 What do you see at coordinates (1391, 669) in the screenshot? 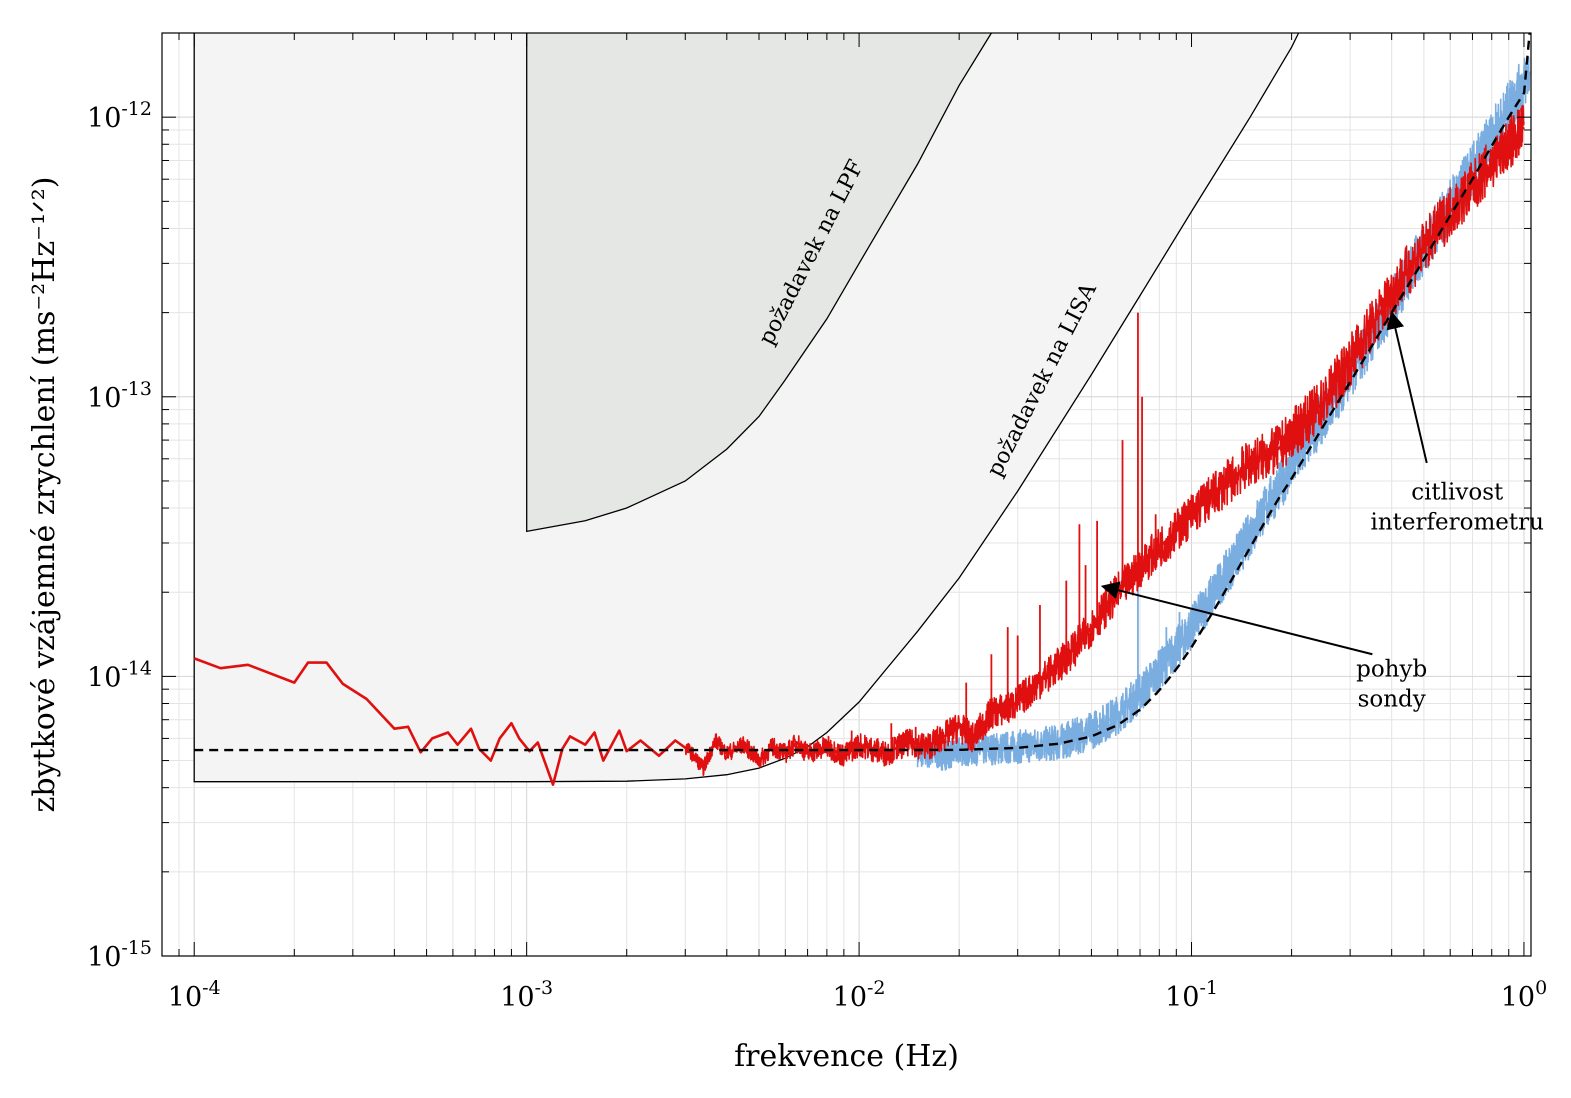
I see `annotation-label: pohyb` at bounding box center [1391, 669].